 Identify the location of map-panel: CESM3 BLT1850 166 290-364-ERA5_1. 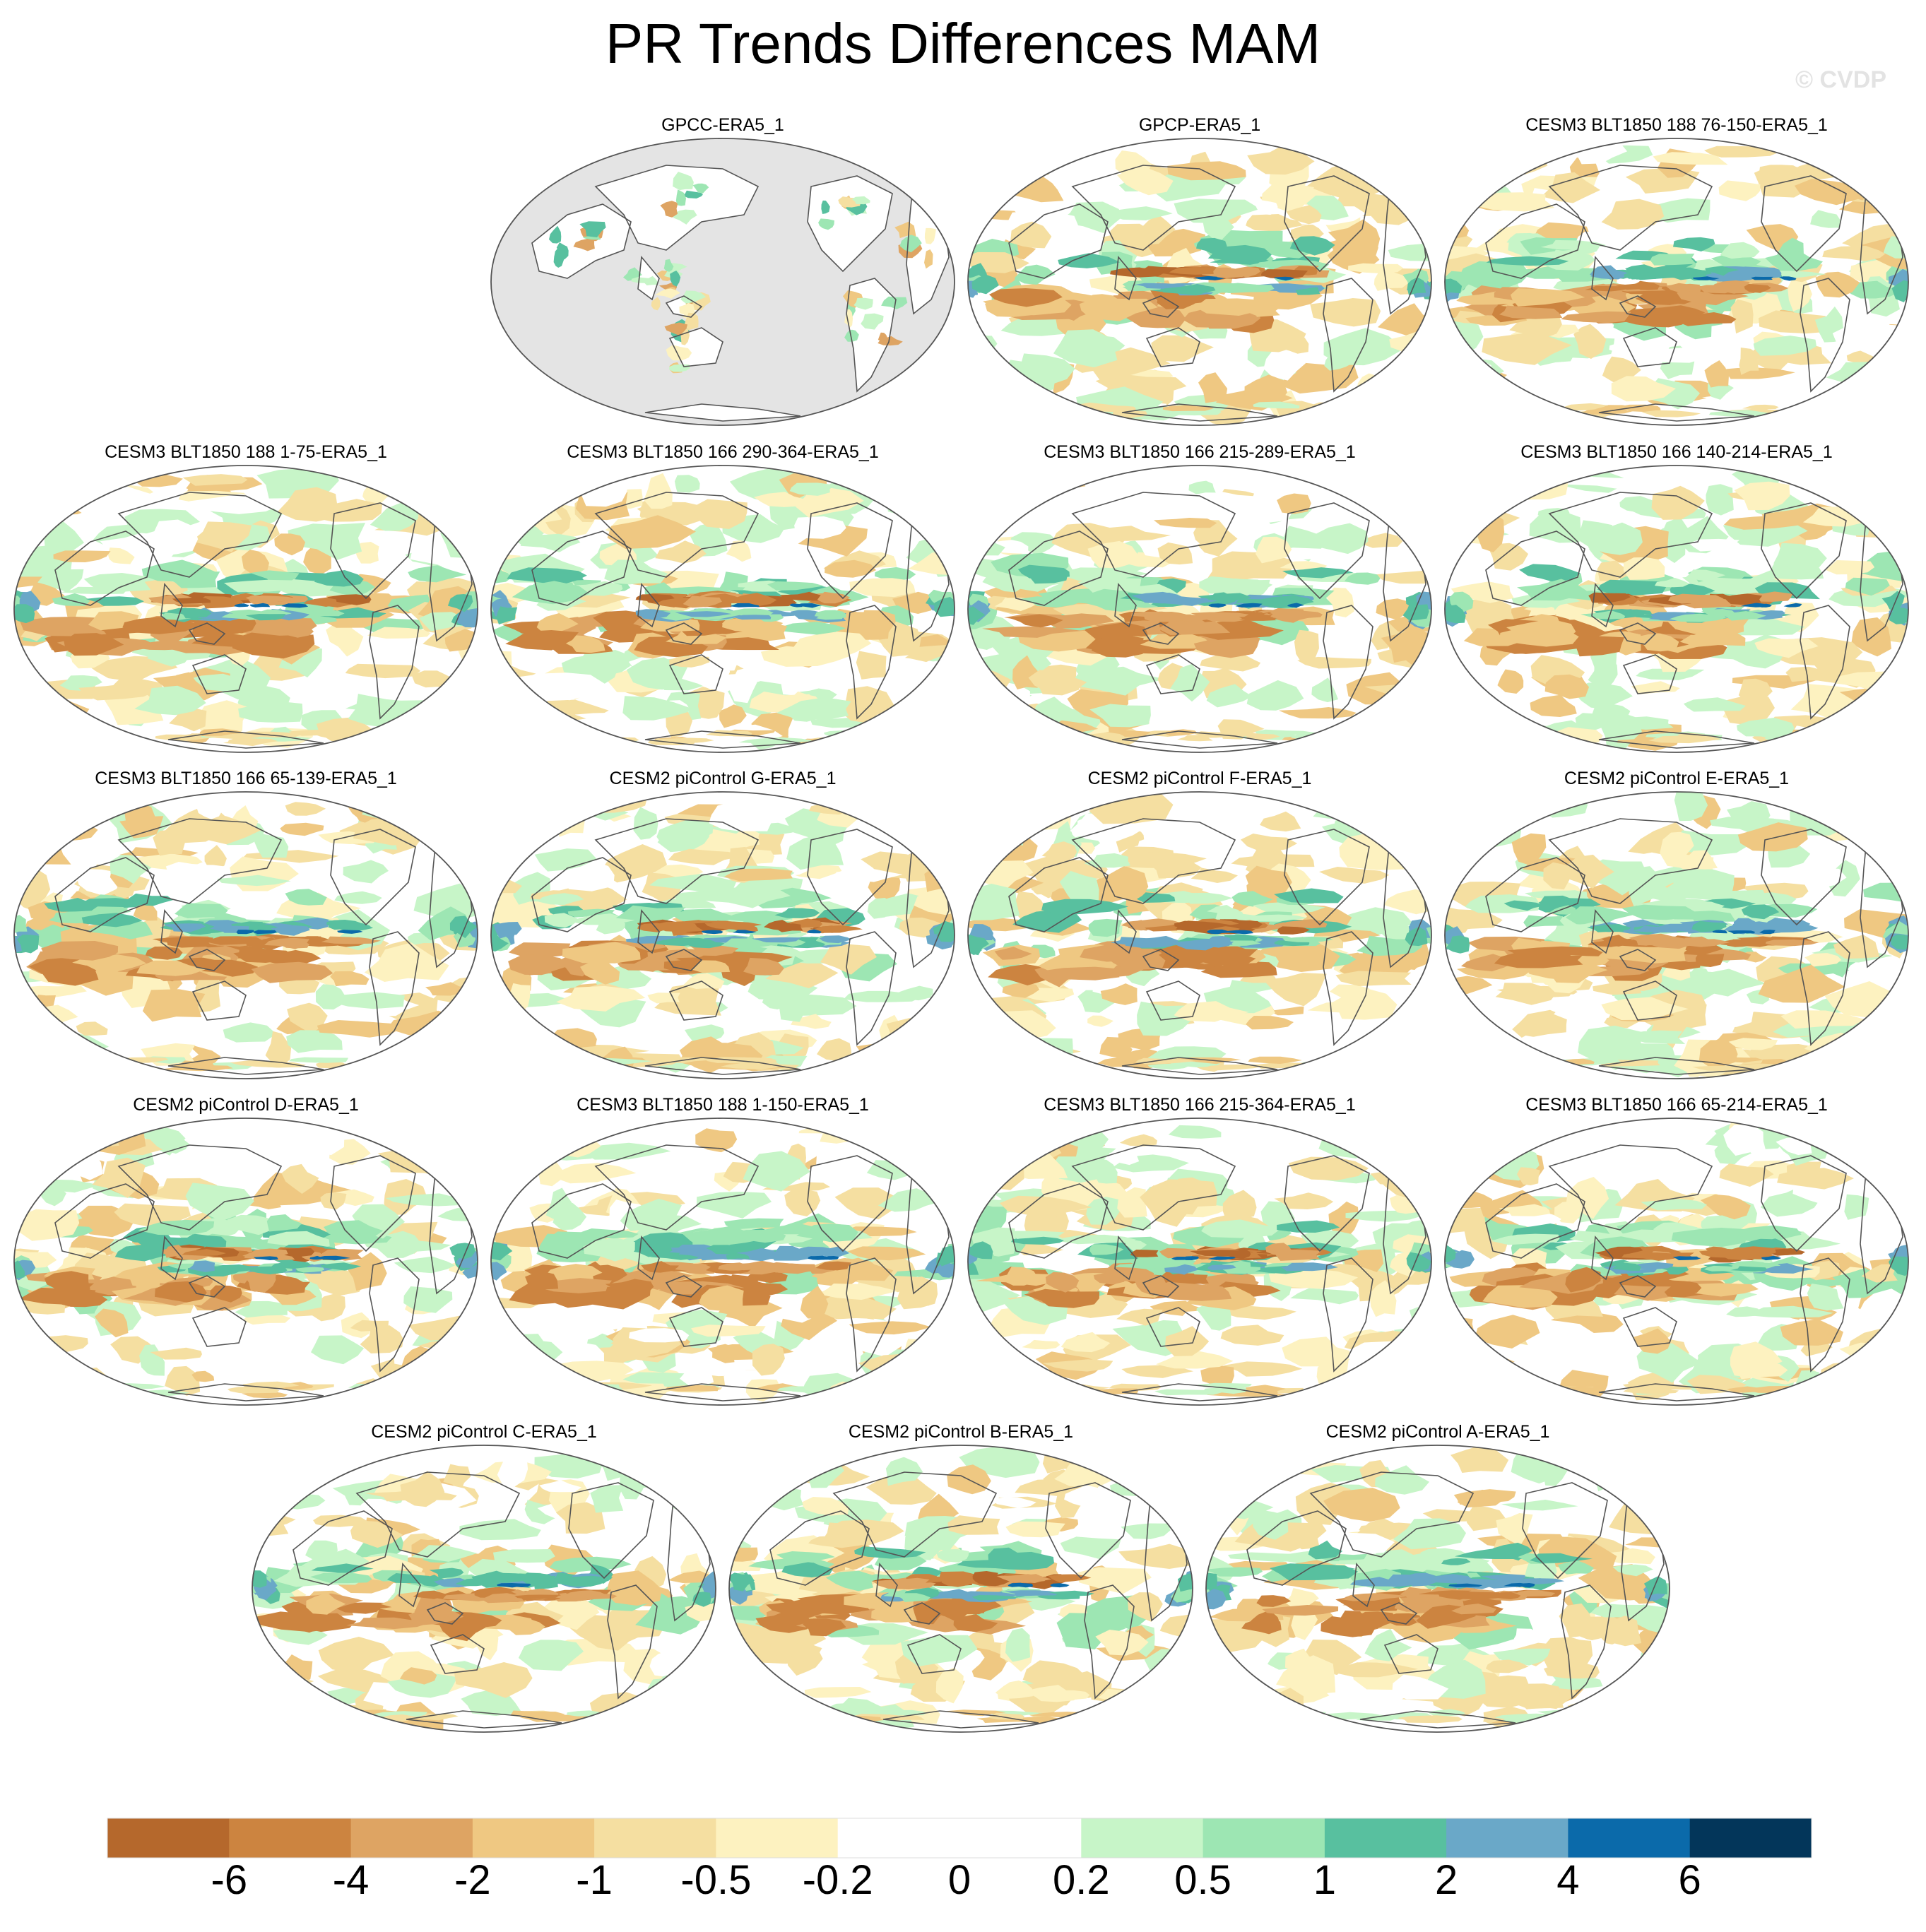
(723, 600).